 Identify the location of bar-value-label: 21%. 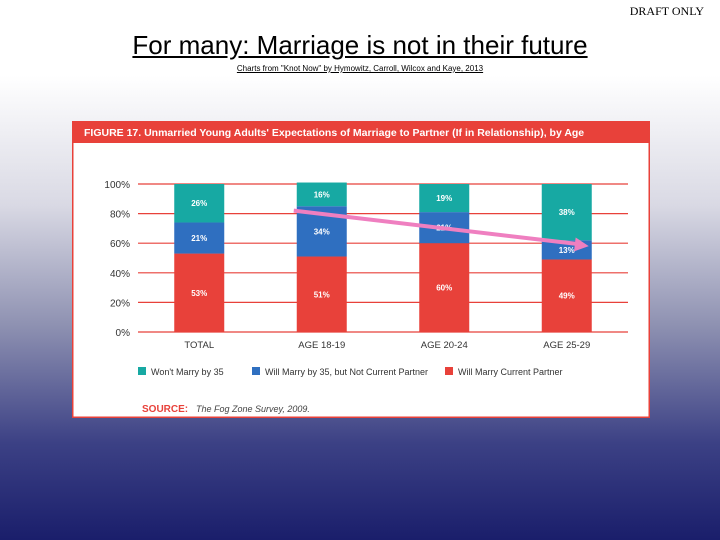
(199, 238).